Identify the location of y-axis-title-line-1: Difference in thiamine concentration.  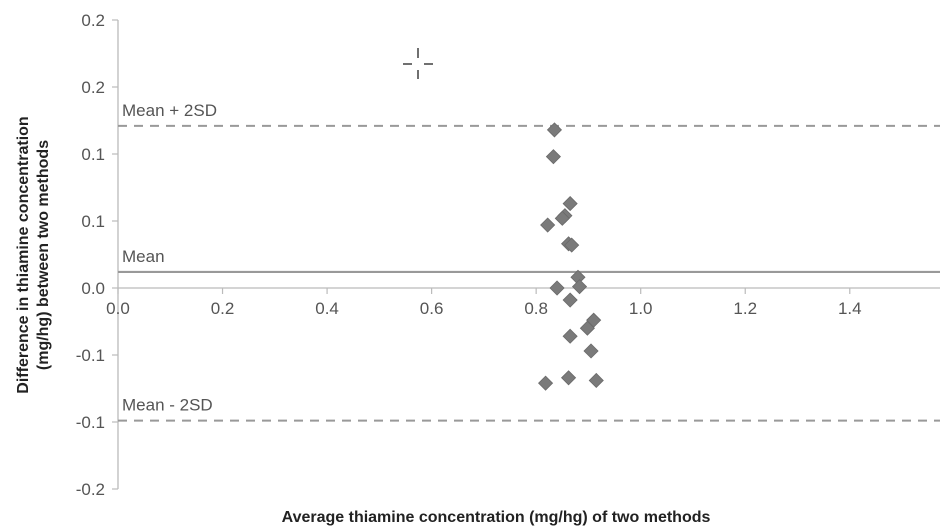
(23, 254).